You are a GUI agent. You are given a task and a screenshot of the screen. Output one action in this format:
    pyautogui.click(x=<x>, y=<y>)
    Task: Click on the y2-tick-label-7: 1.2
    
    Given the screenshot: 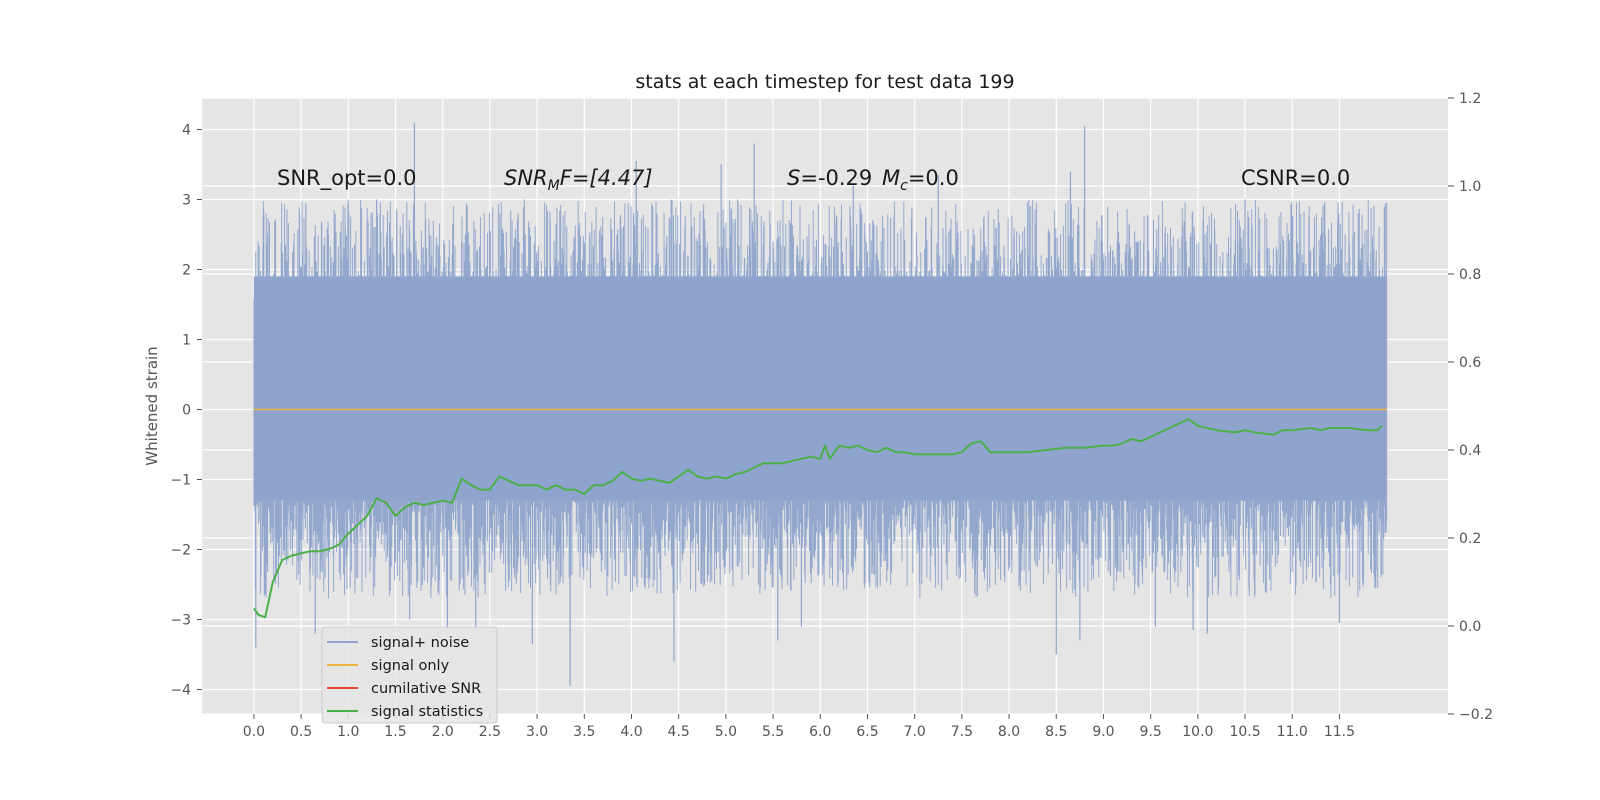 What is the action you would take?
    pyautogui.click(x=1470, y=99)
    